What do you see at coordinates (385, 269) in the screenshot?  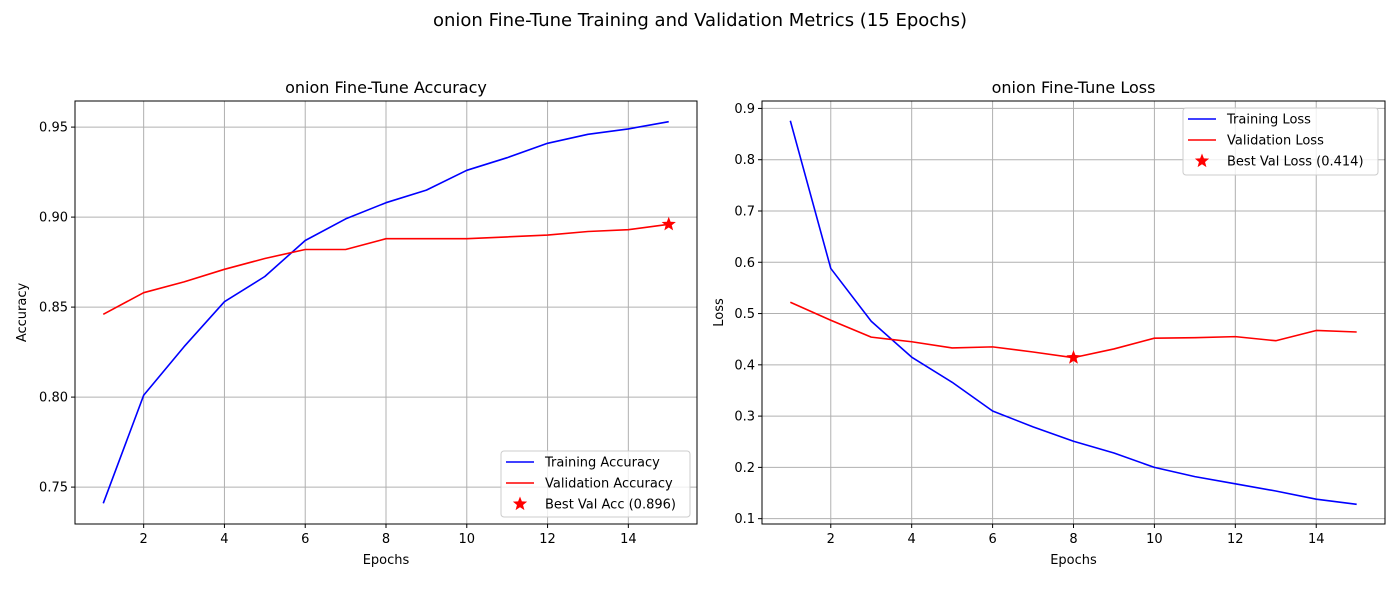 I see `series-line-validation` at bounding box center [385, 269].